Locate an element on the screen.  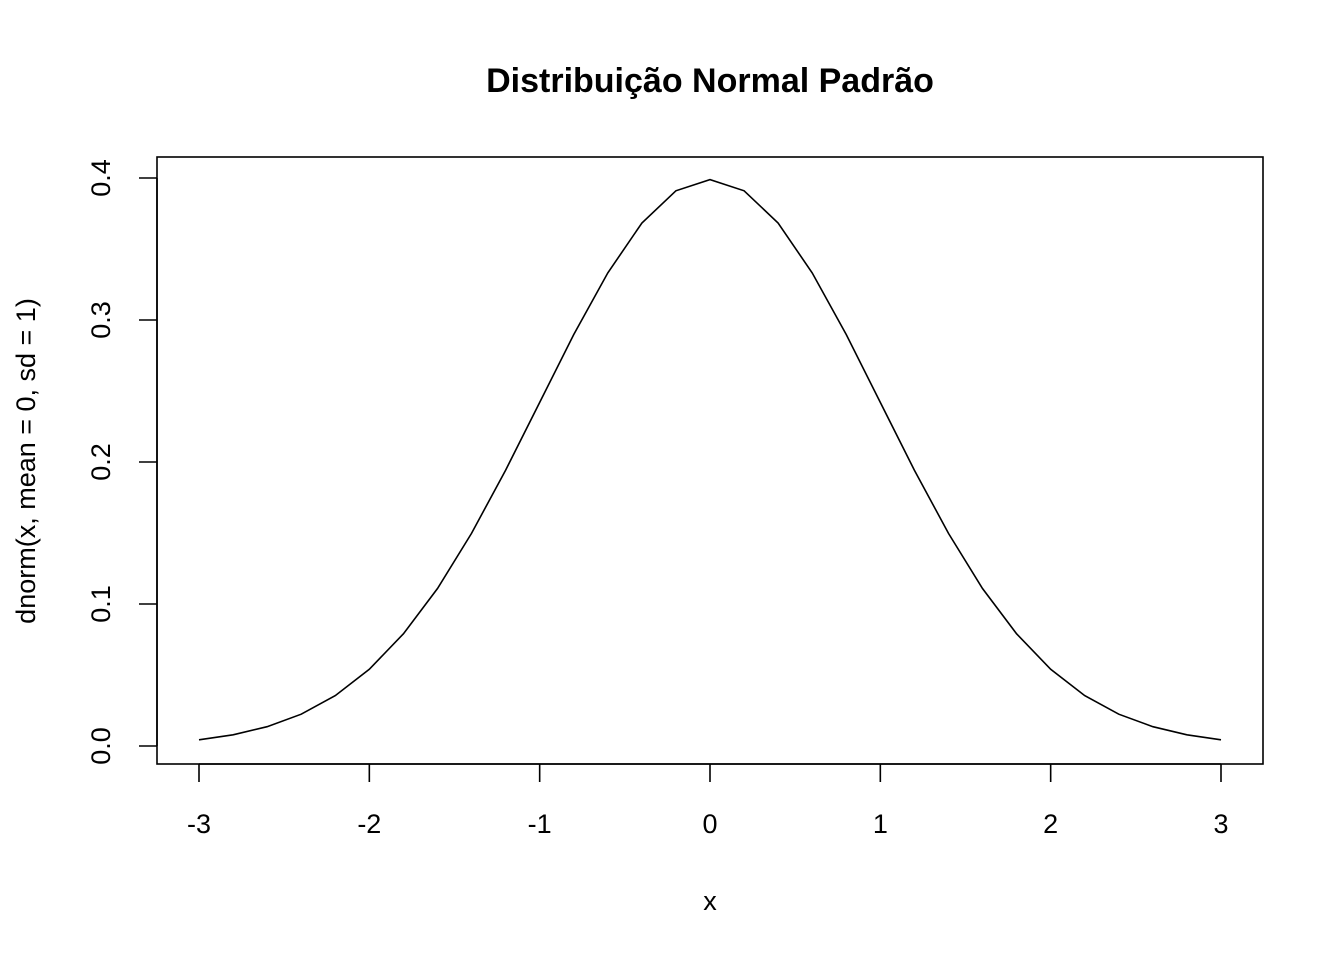
x-tick-label: 1 is located at coordinates (880, 824).